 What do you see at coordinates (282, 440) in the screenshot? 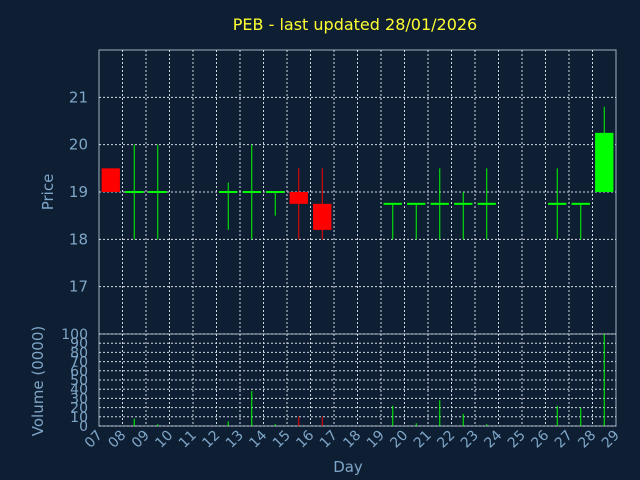
I see `x-tick-label: 15` at bounding box center [282, 440].